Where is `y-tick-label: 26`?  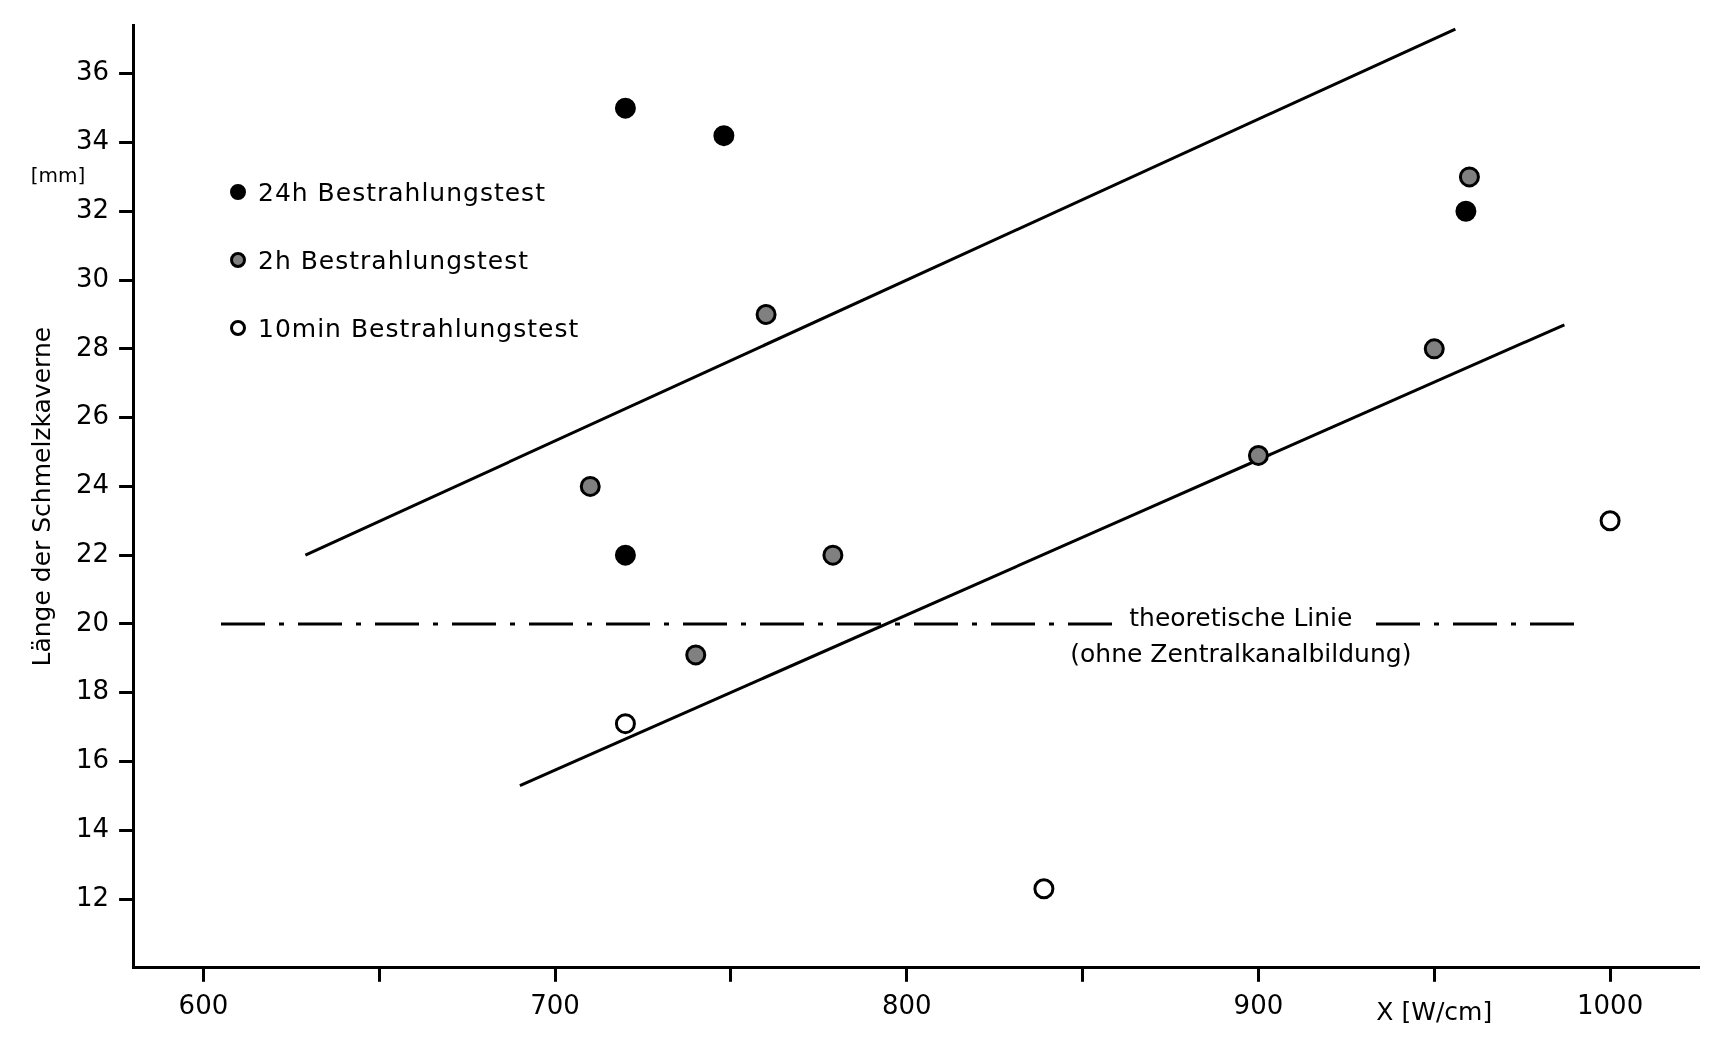 y-tick-label: 26 is located at coordinates (92, 415).